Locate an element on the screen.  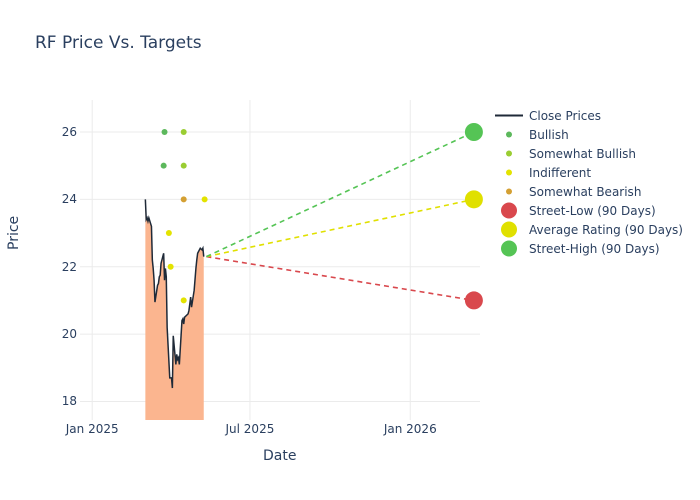
x-tick-label: Jul 2025 is located at coordinates (250, 429).